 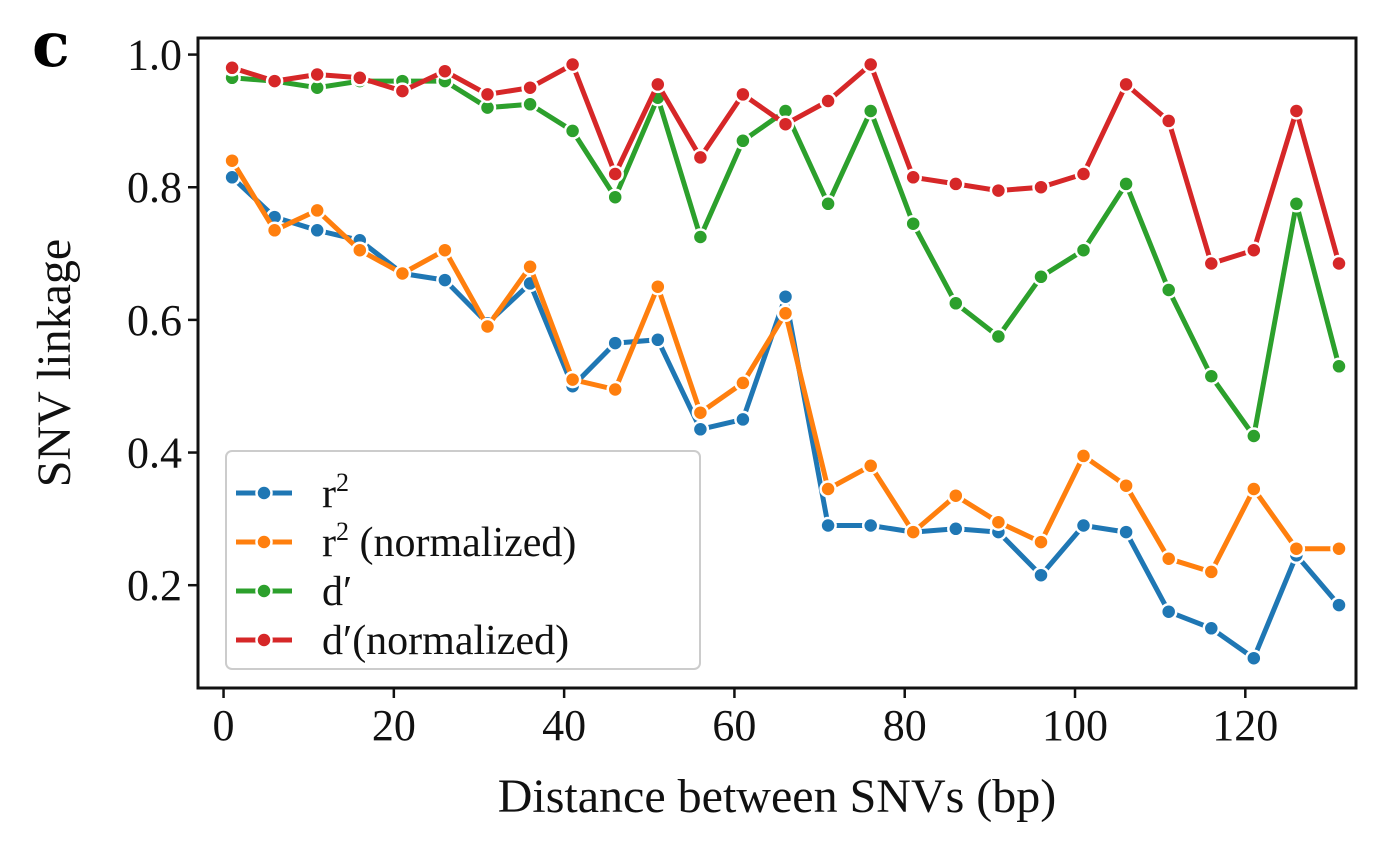 I want to click on panel-label: c, so click(x=51, y=44).